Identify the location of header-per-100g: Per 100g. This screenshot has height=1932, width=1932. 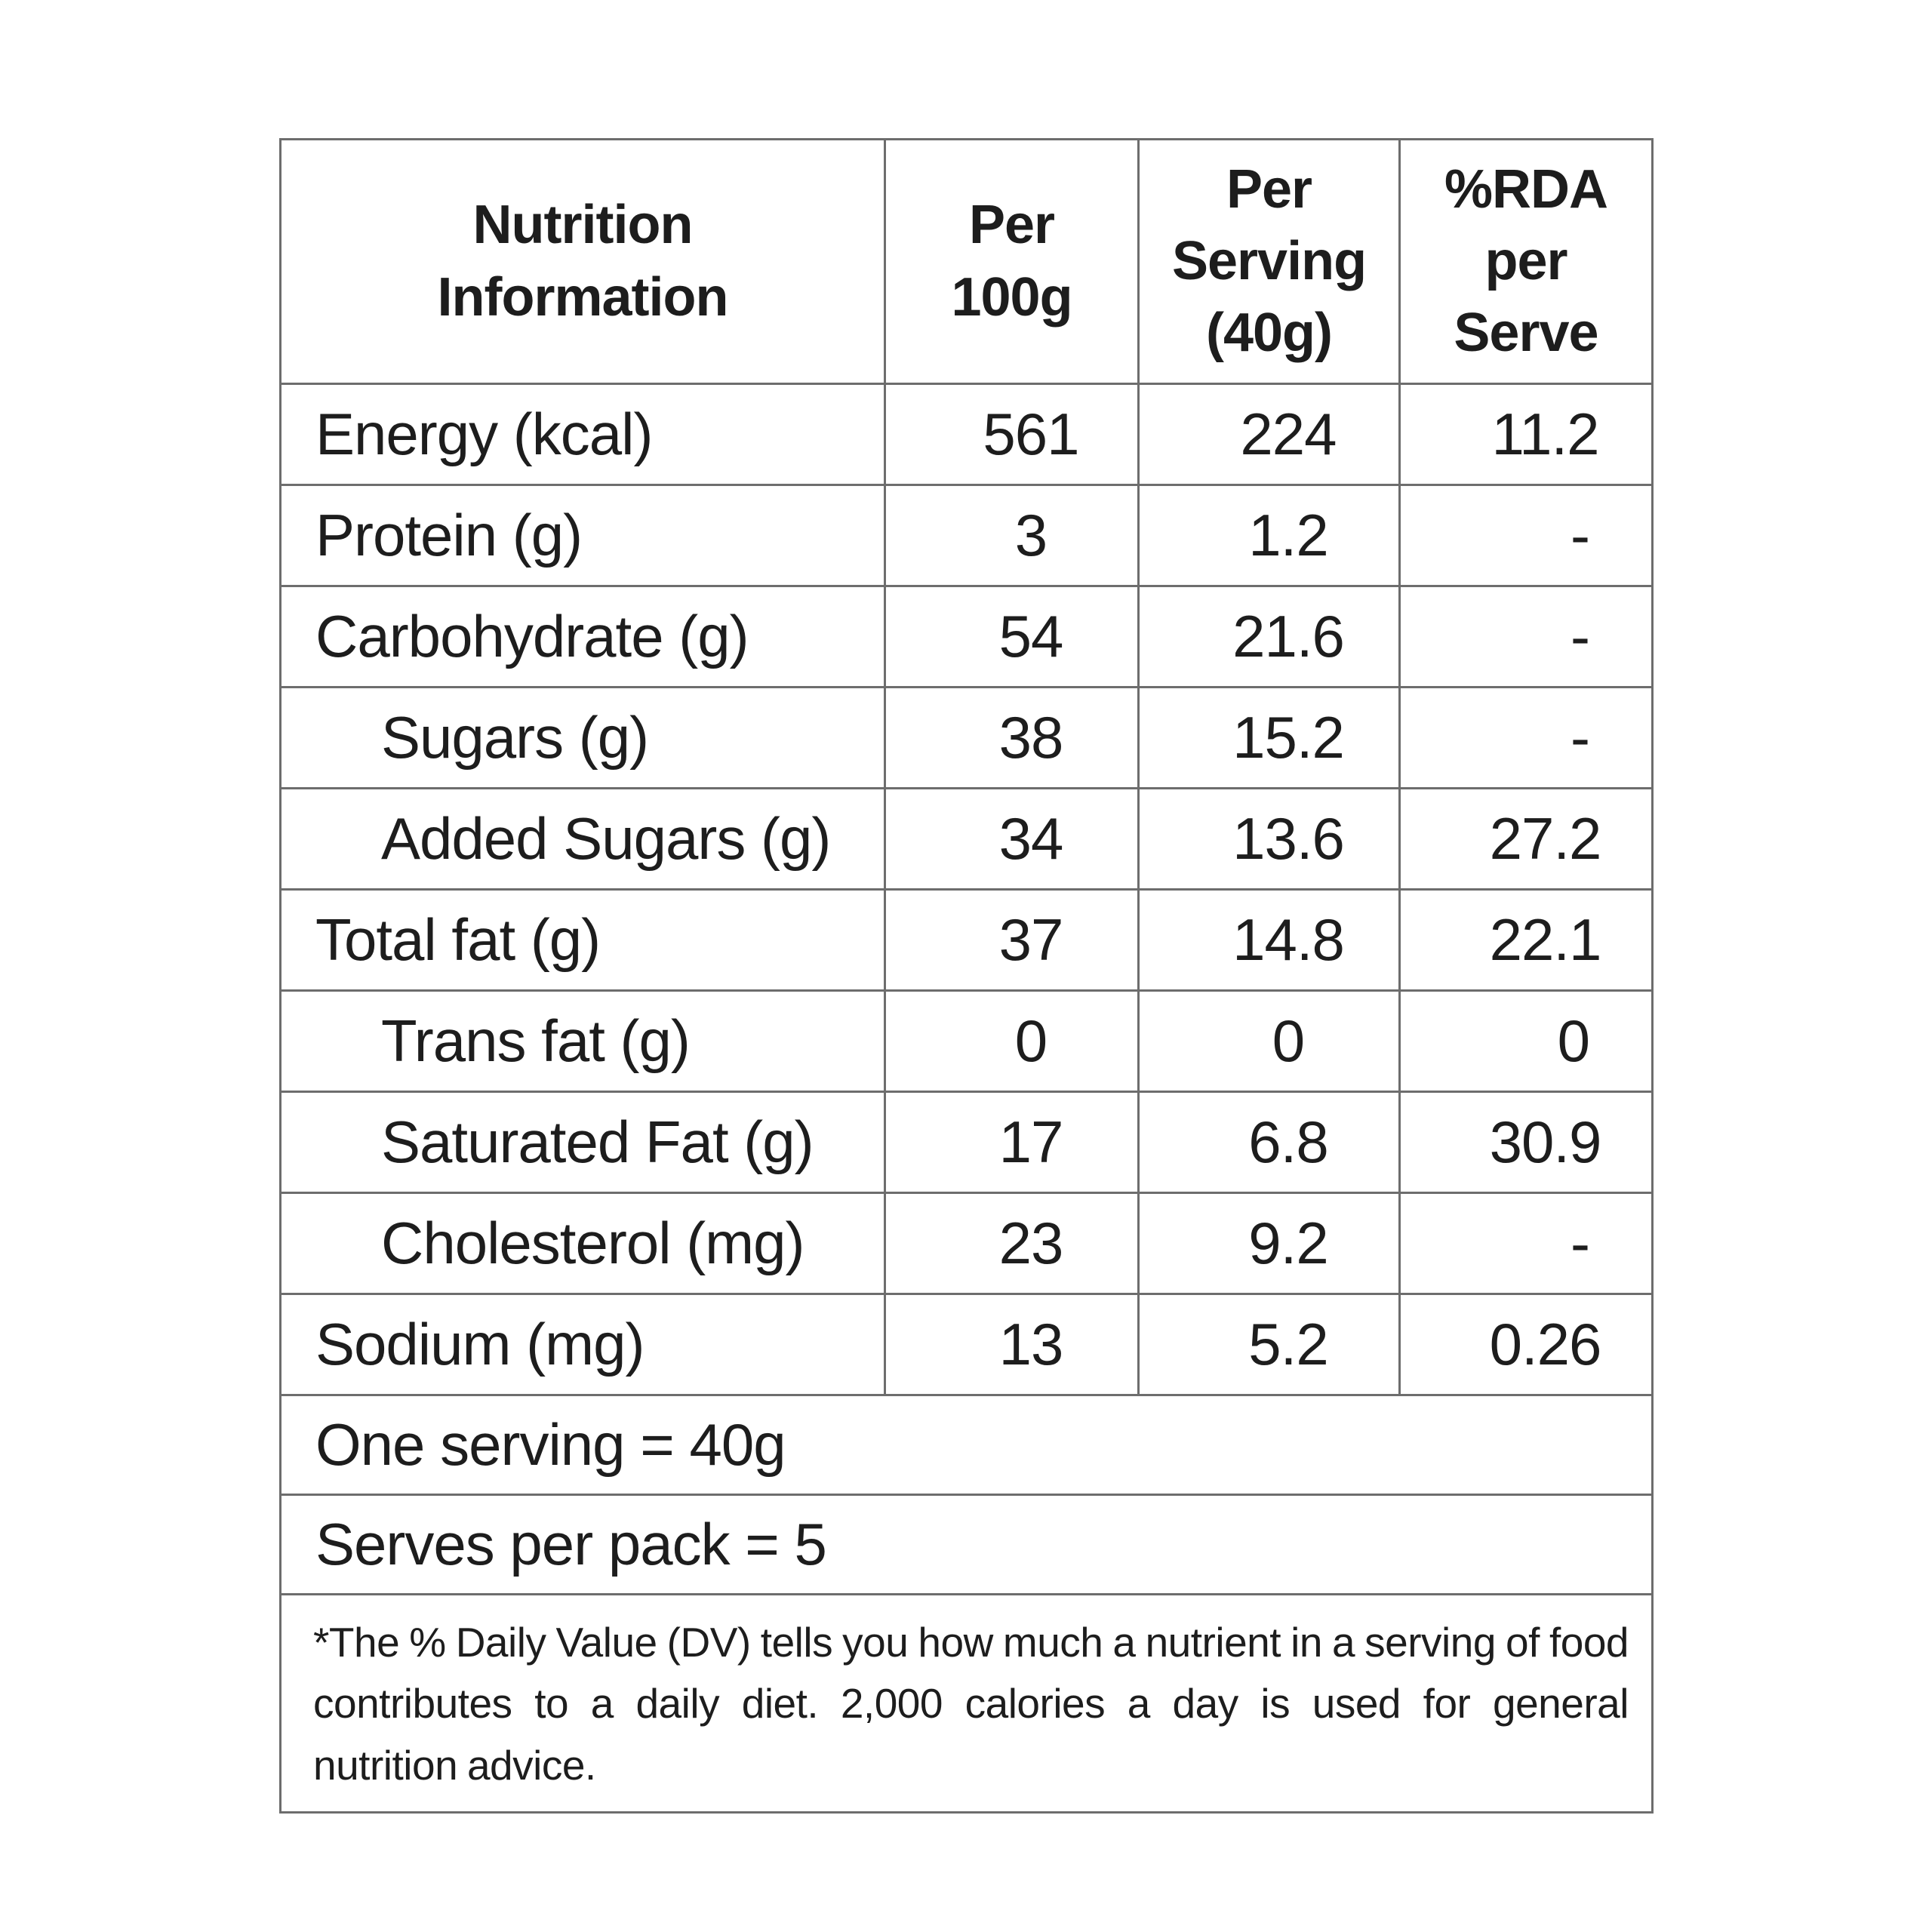
(1012, 261).